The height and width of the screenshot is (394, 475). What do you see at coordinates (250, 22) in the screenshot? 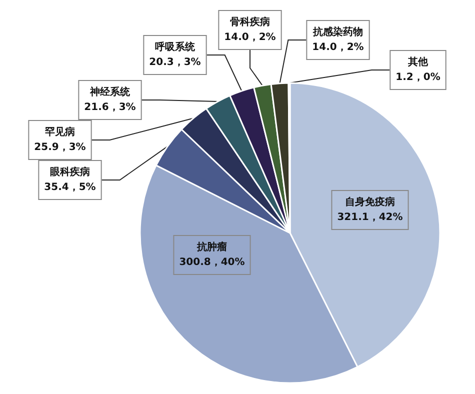
I see `slice-label: 骨科疾病` at bounding box center [250, 22].